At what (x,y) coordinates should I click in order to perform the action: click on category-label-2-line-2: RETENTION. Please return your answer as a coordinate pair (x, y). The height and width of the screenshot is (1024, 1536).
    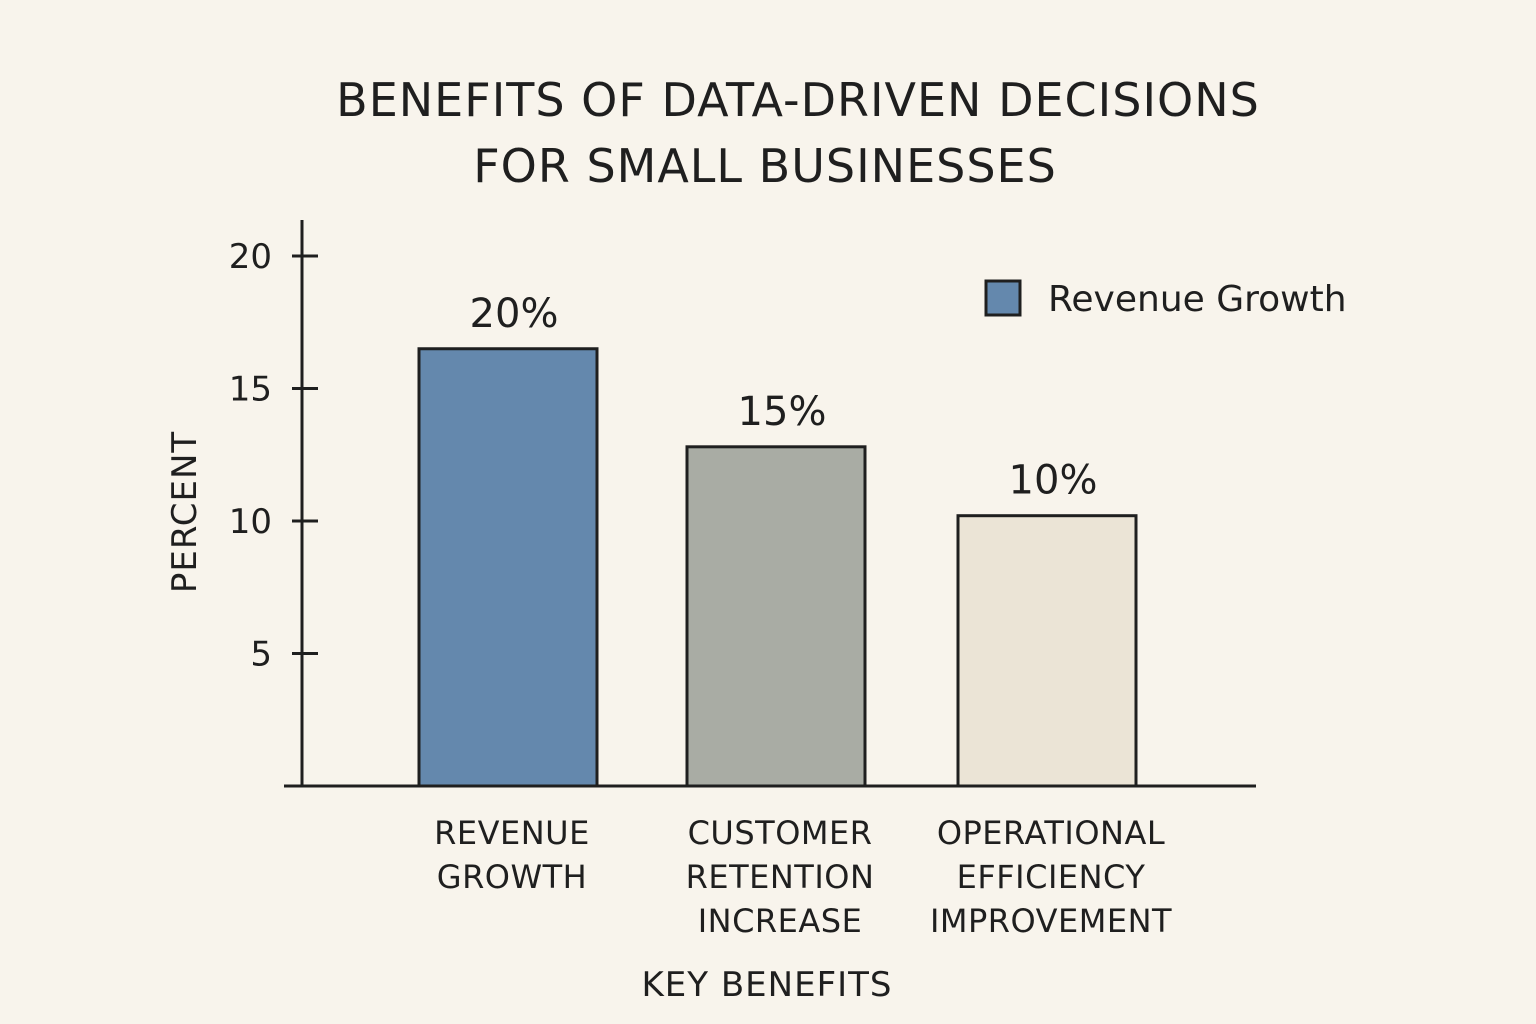
    Looking at the image, I should click on (780, 877).